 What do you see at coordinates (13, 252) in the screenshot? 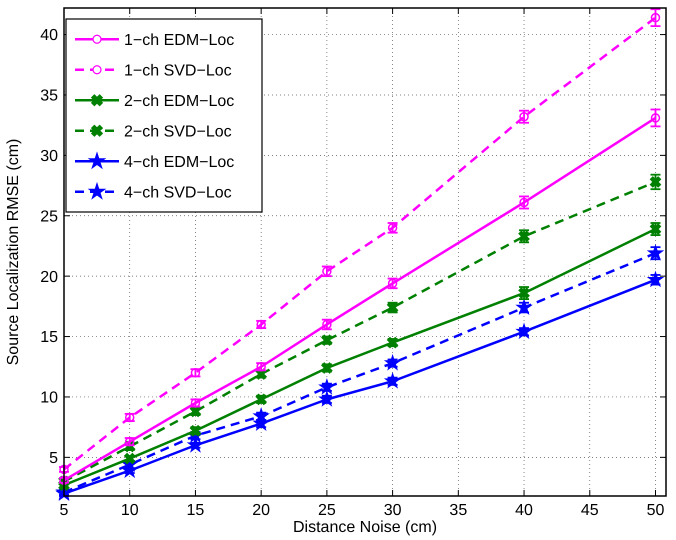
I see `y-axis-title: Source Localization RMSE (cm)` at bounding box center [13, 252].